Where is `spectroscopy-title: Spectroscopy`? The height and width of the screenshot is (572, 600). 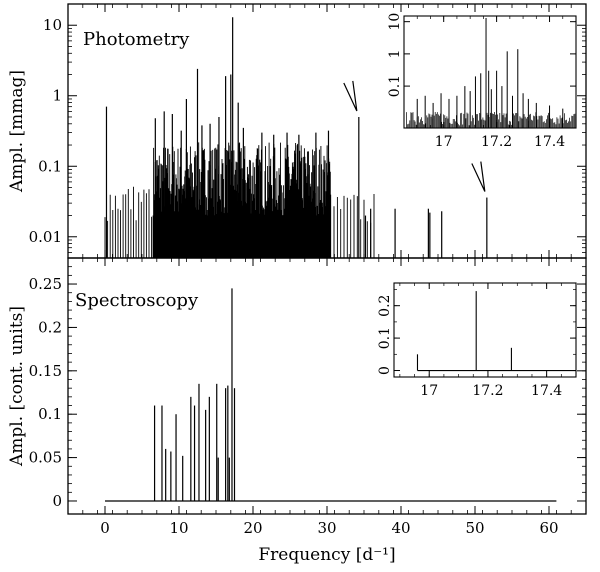 spectroscopy-title: Spectroscopy is located at coordinates (137, 300).